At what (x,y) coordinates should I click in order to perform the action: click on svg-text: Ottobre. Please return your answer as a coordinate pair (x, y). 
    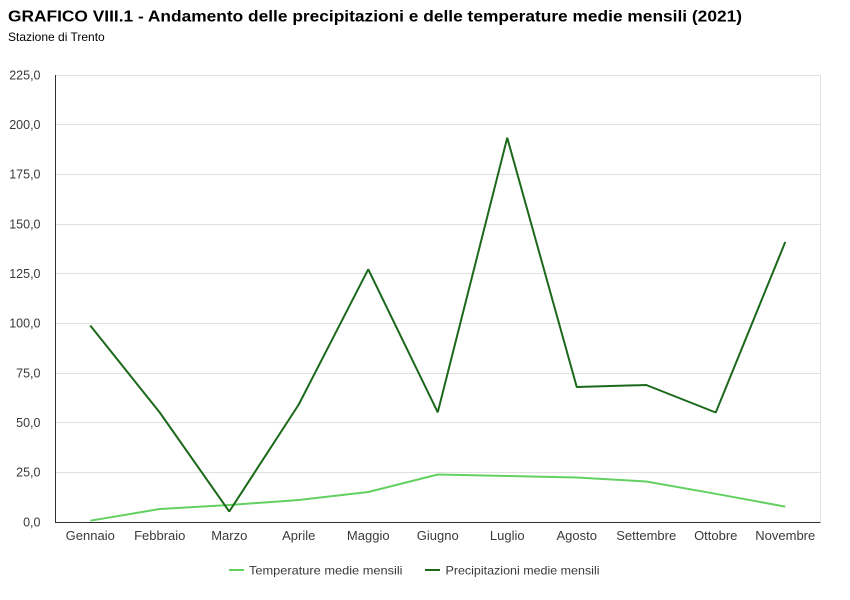
    Looking at the image, I should click on (715, 535).